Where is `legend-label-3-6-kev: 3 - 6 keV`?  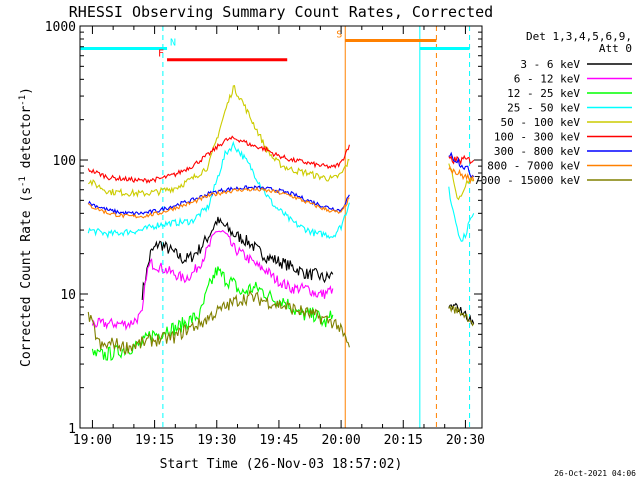
legend-label-3-6-kev: 3 - 6 keV is located at coordinates (550, 64).